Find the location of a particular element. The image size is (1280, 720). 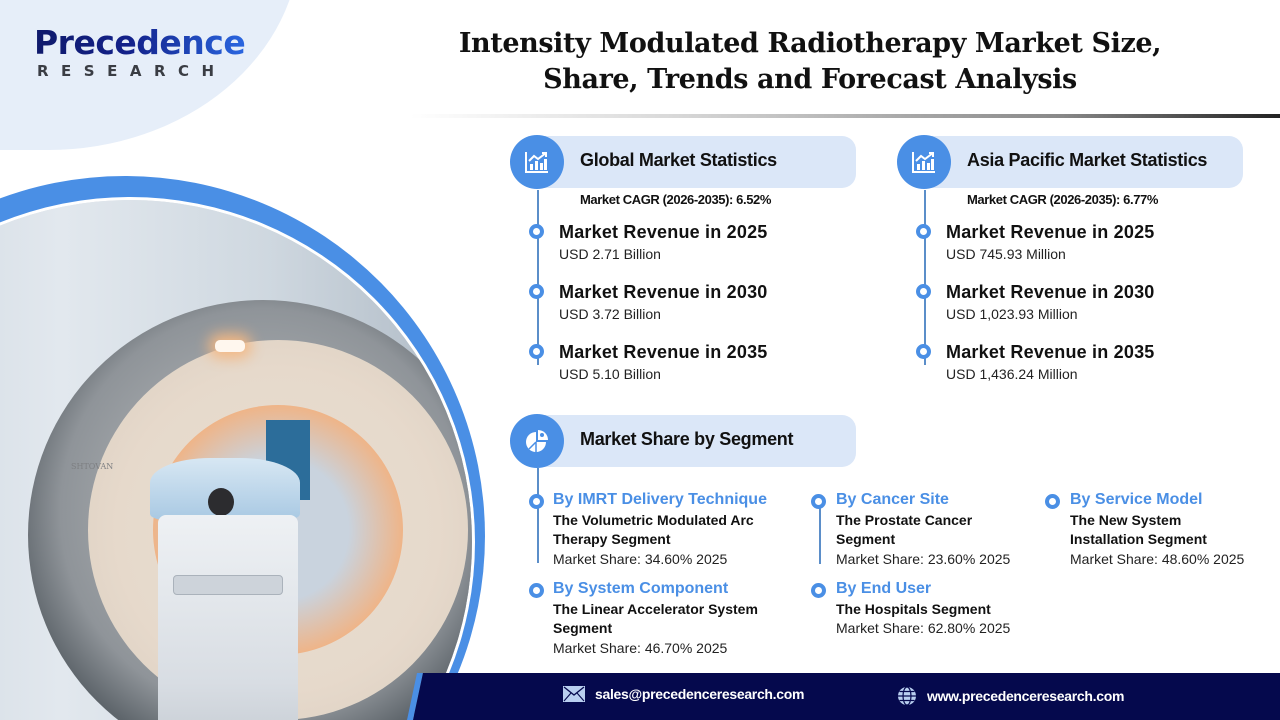

footer-bar is located at coordinates (854, 696).